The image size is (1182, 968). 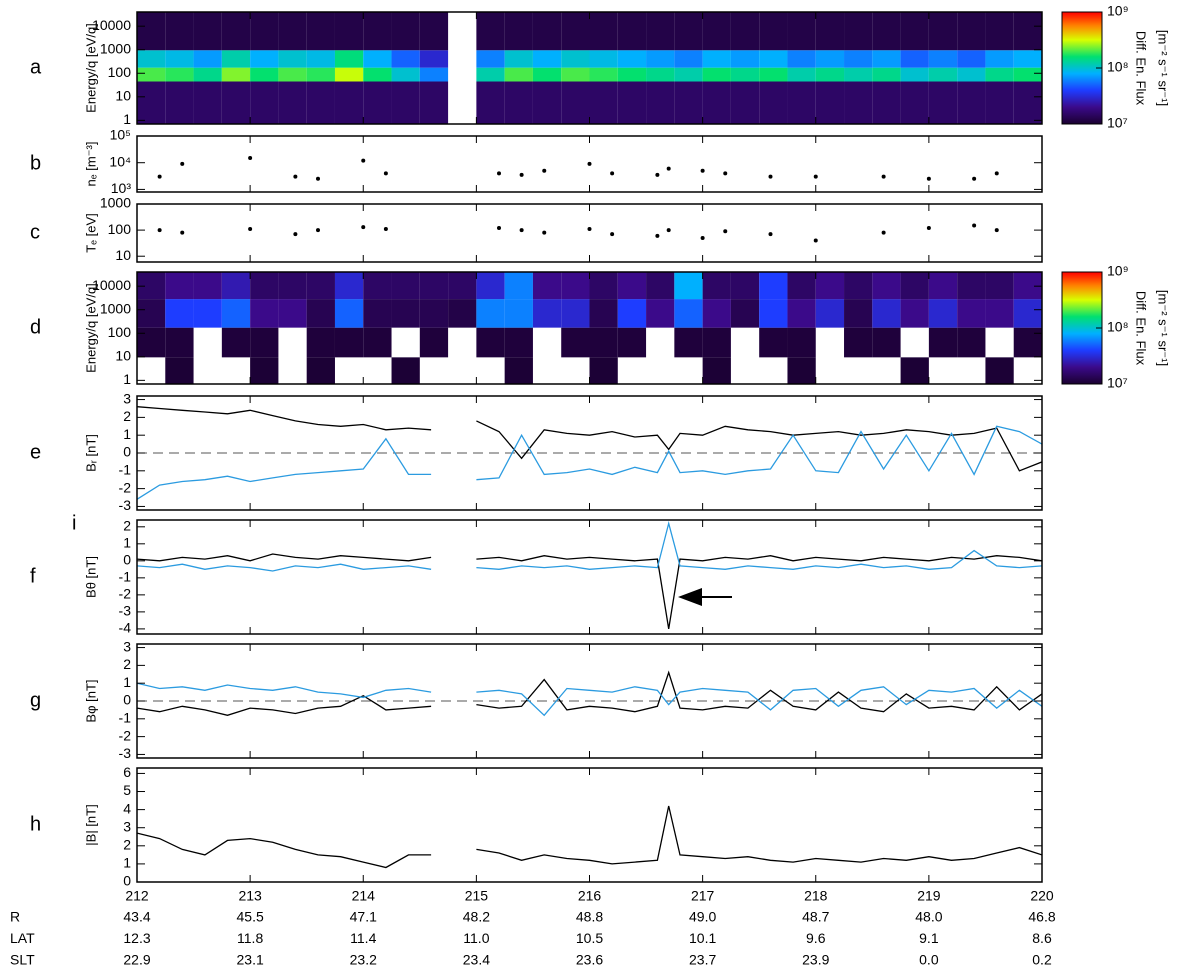 I want to click on colorbar-tick-label: 10⁷, so click(x=1117, y=123).